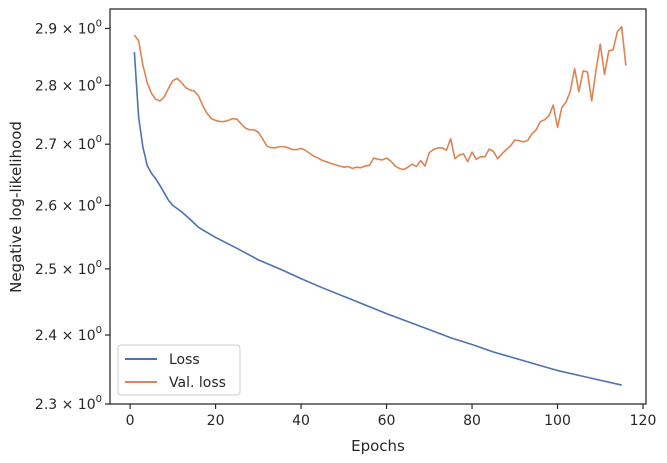  Describe the element at coordinates (472, 421) in the screenshot. I see `x-tick-label: 80` at that location.